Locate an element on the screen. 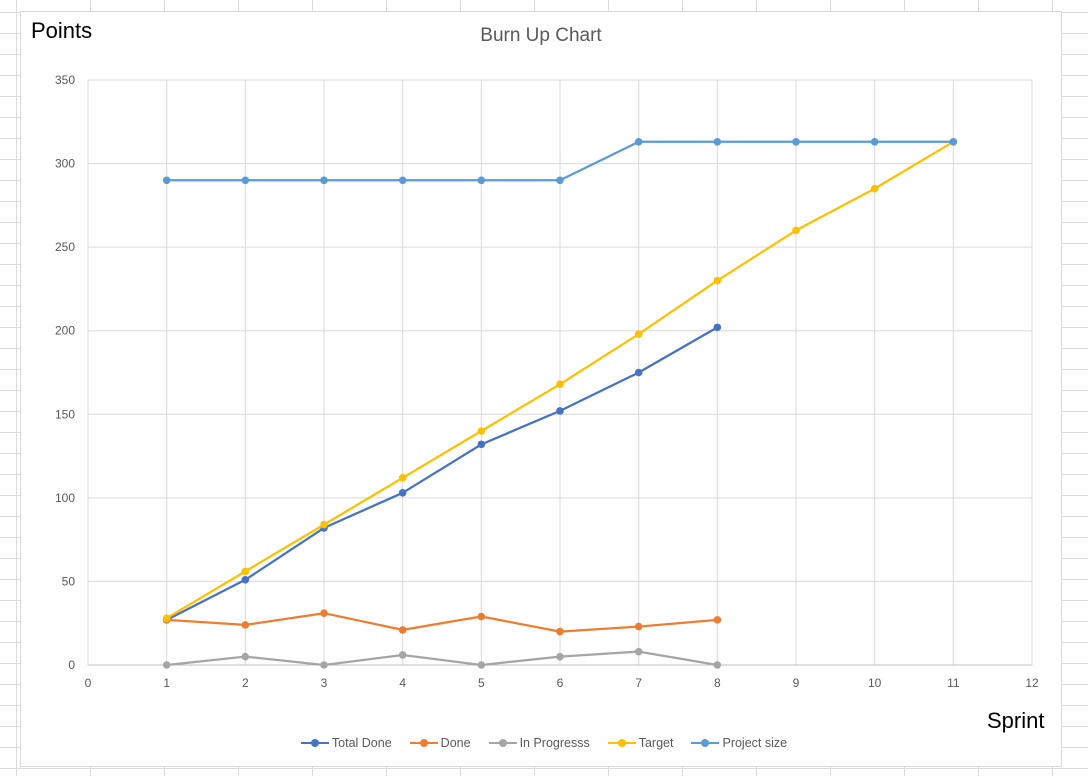 This screenshot has width=1088, height=776. legend-item: In Progresss is located at coordinates (539, 743).